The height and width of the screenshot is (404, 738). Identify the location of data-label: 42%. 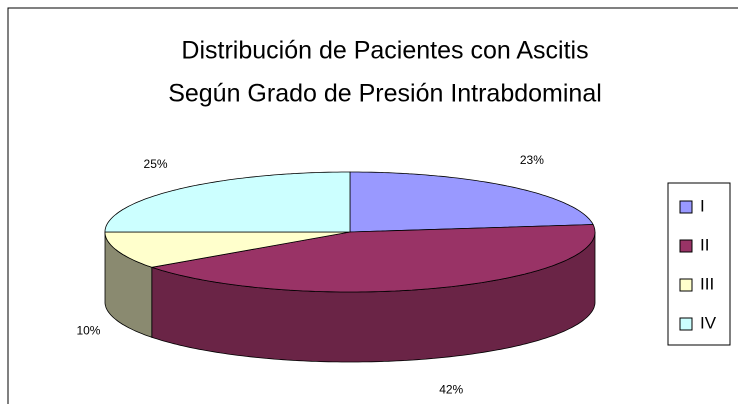
(451, 390).